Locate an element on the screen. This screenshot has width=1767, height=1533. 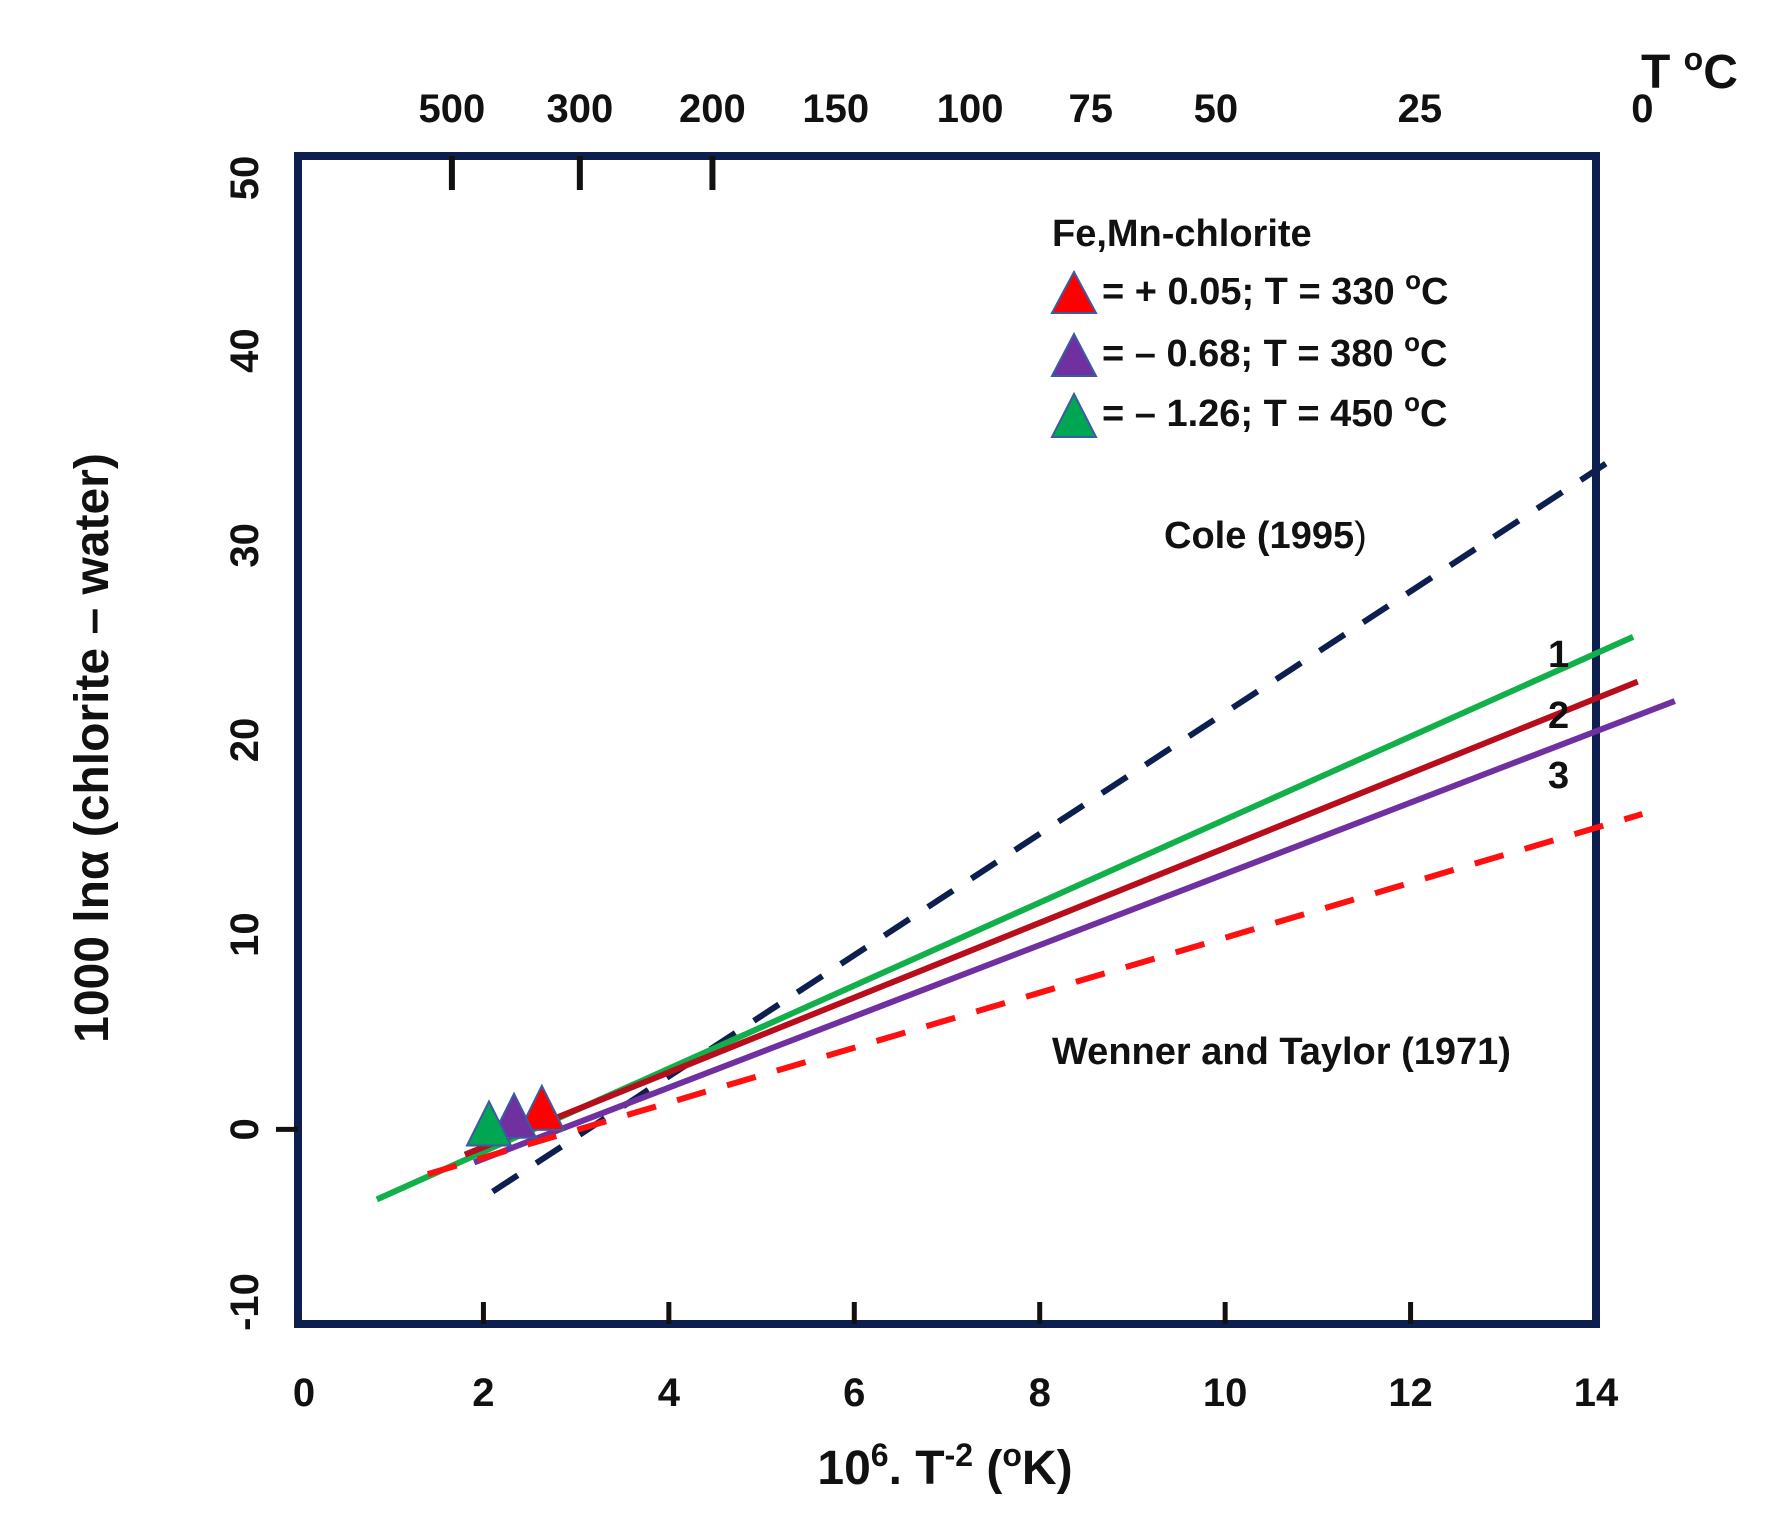
legend-title: Fe,Mn-chlorite is located at coordinates (1182, 234).